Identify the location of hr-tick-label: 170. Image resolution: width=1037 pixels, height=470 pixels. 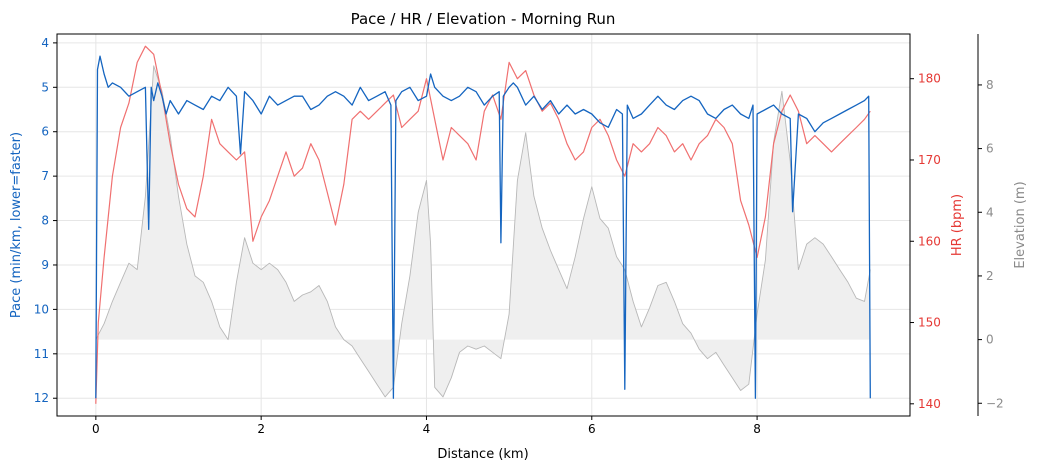
(929, 160).